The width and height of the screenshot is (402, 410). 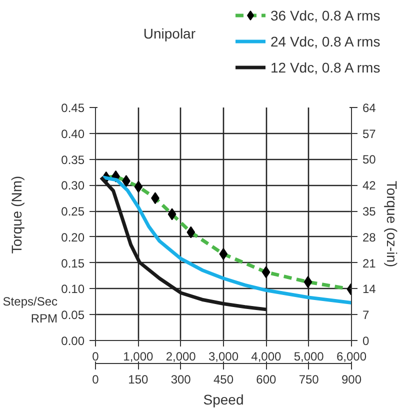 I want to click on x-axis-title: Speed, so click(x=223, y=400).